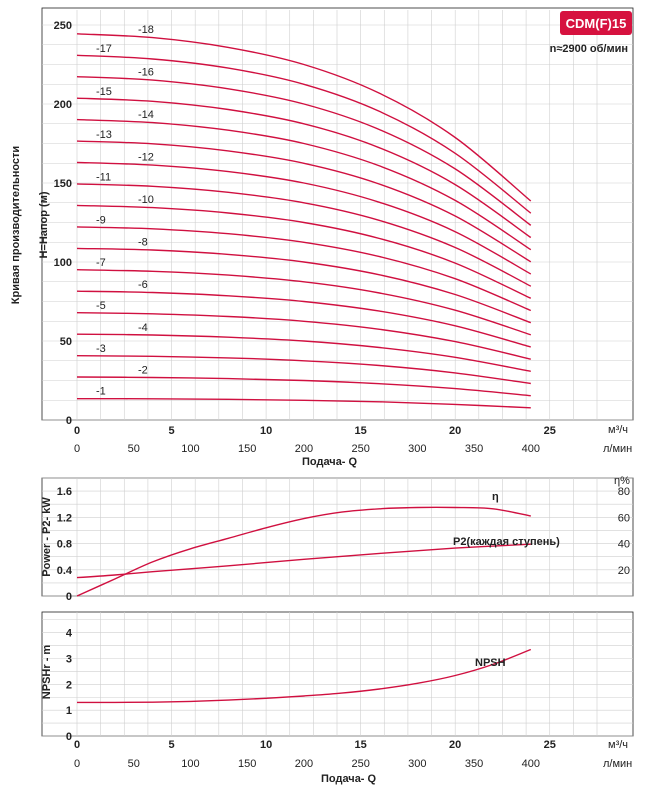 The image size is (654, 800). Describe the element at coordinates (47, 537) in the screenshot. I see `power-y-label: Power - P2- kW` at that location.